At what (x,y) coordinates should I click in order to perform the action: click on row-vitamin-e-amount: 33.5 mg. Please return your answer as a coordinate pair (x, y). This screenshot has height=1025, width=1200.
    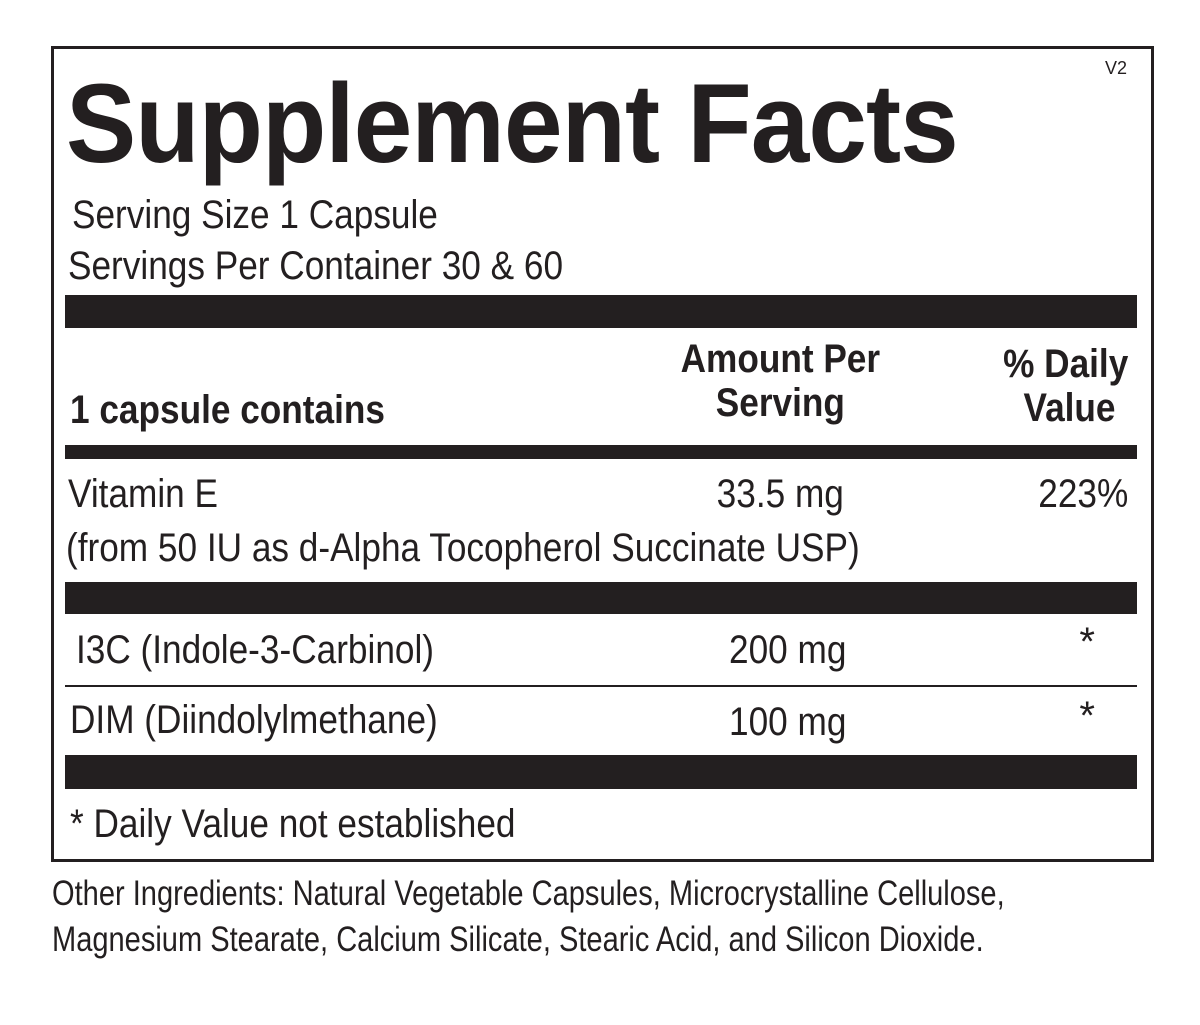
    Looking at the image, I should click on (780, 494).